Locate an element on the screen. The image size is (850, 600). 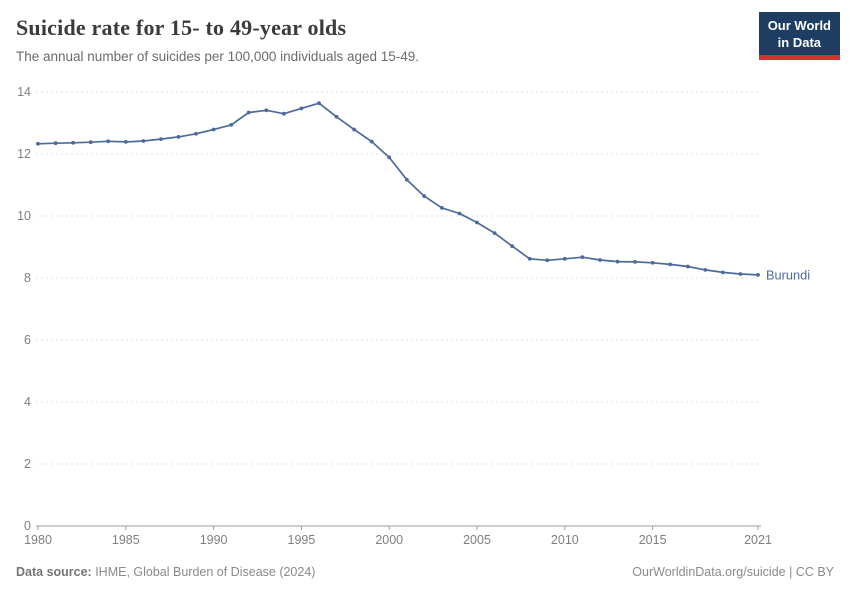
x-axis-tick-label: 1980 is located at coordinates (38, 540).